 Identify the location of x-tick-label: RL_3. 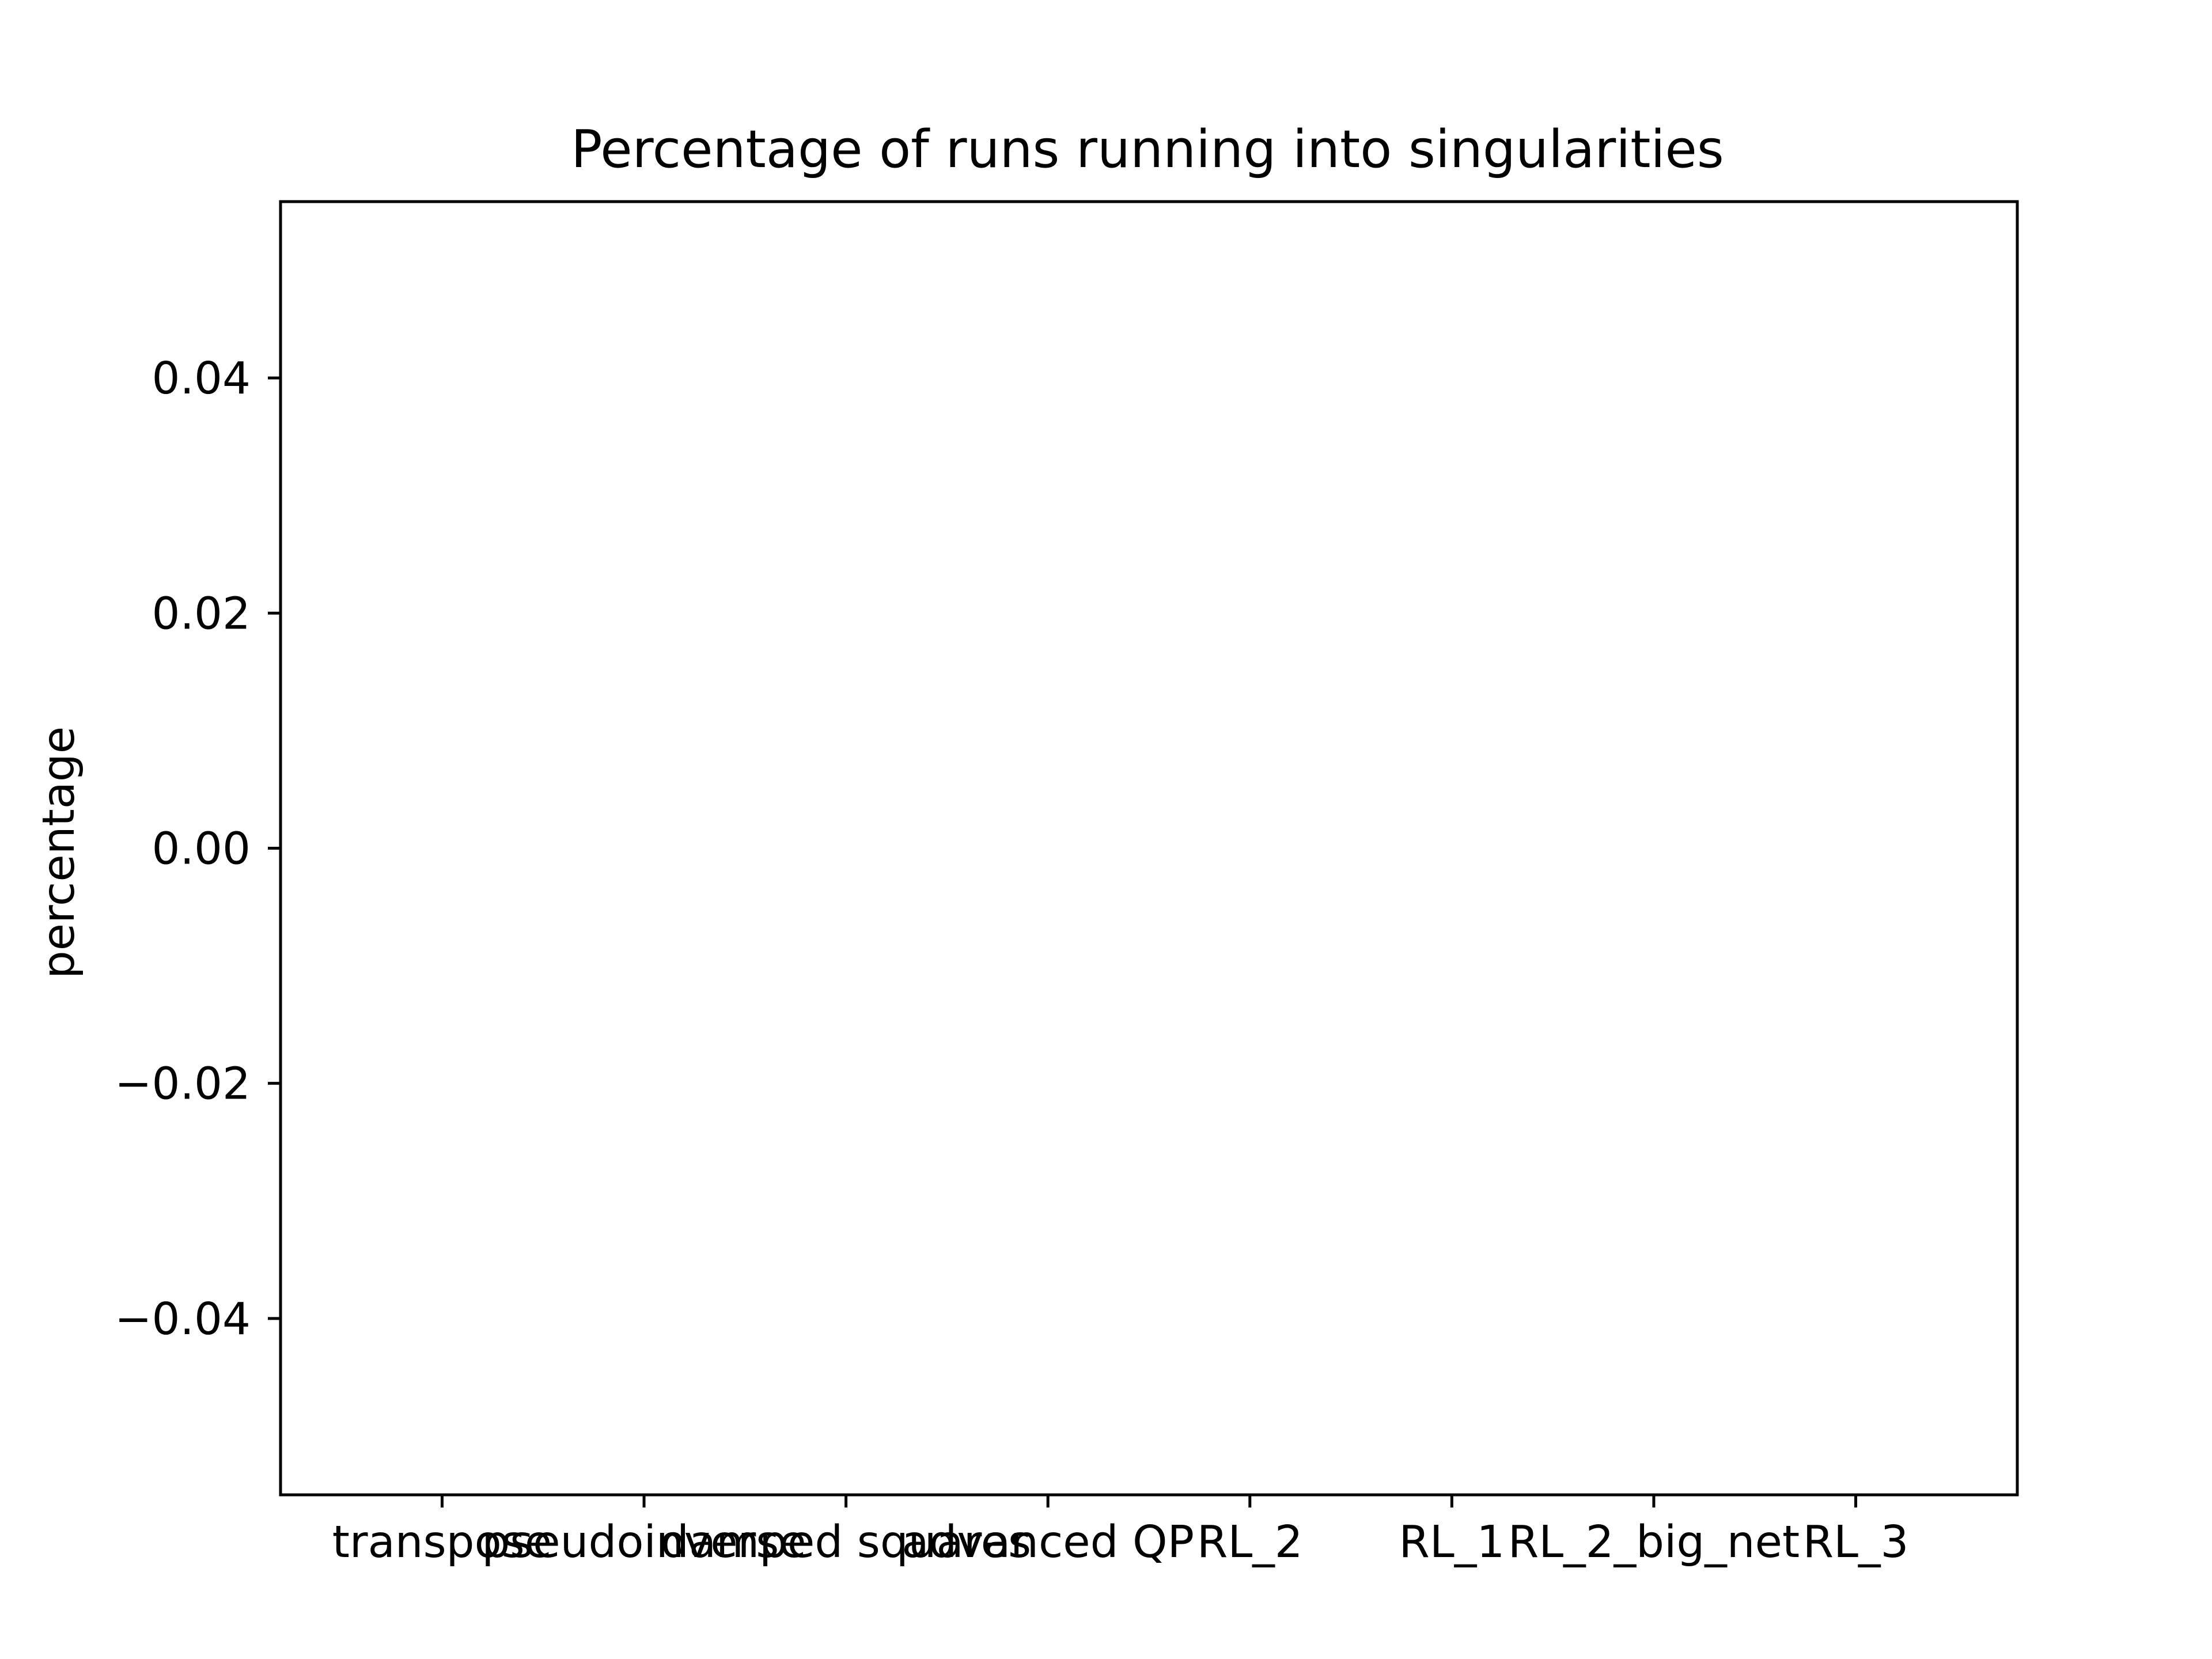
(1856, 1542).